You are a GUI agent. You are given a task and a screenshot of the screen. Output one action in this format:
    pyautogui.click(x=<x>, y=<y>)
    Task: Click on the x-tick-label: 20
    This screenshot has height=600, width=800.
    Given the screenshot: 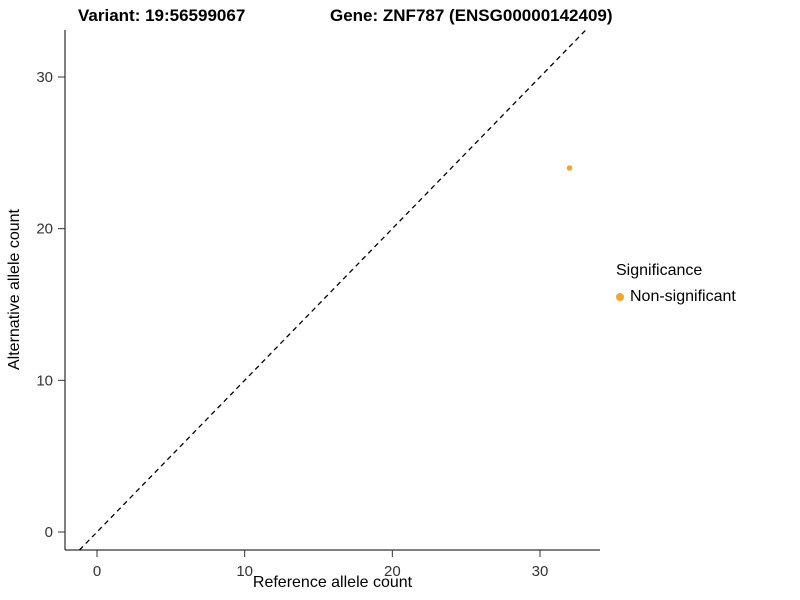 What is the action you would take?
    pyautogui.click(x=392, y=571)
    